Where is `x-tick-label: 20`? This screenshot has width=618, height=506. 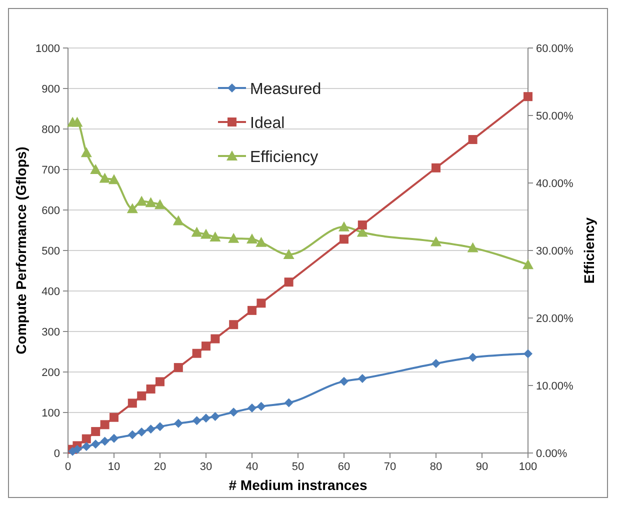
x-tick-label: 20 is located at coordinates (160, 467).